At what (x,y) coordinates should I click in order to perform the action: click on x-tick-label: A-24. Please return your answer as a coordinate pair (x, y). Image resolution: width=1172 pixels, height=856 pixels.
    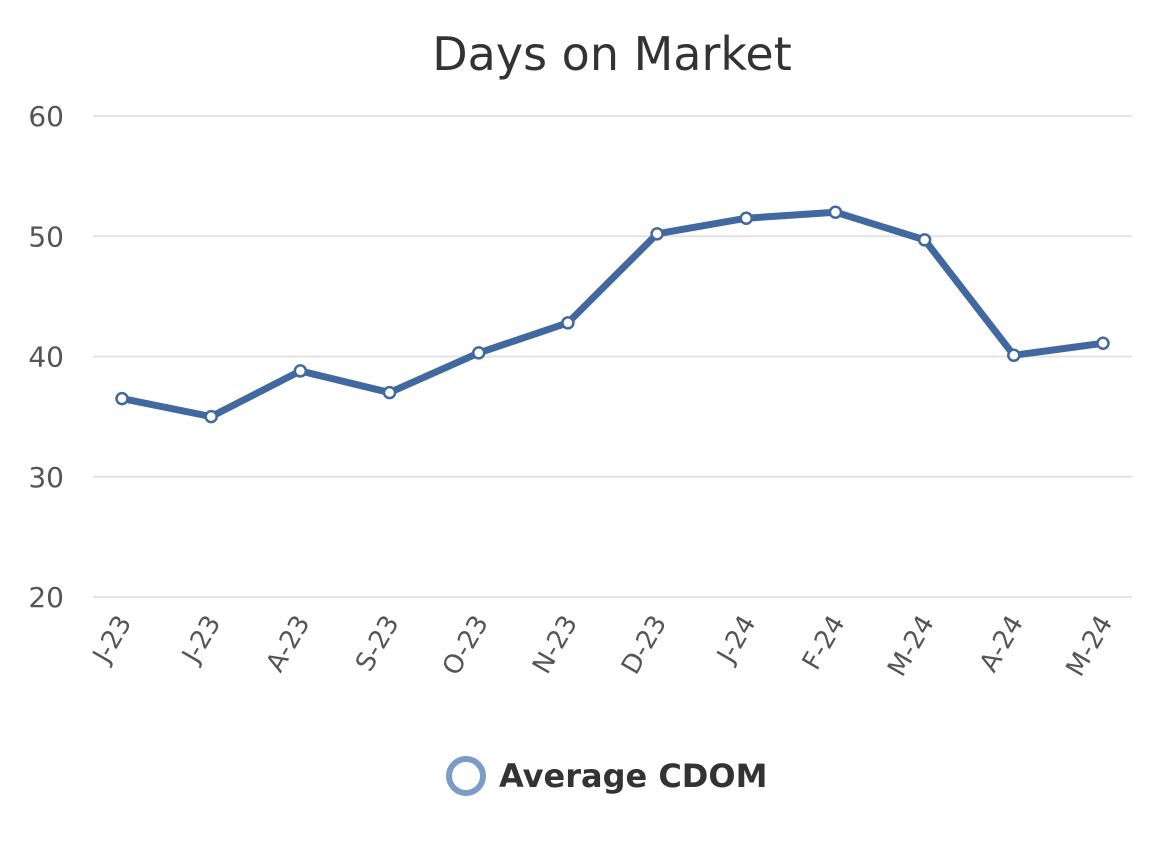
    Looking at the image, I should click on (1002, 643).